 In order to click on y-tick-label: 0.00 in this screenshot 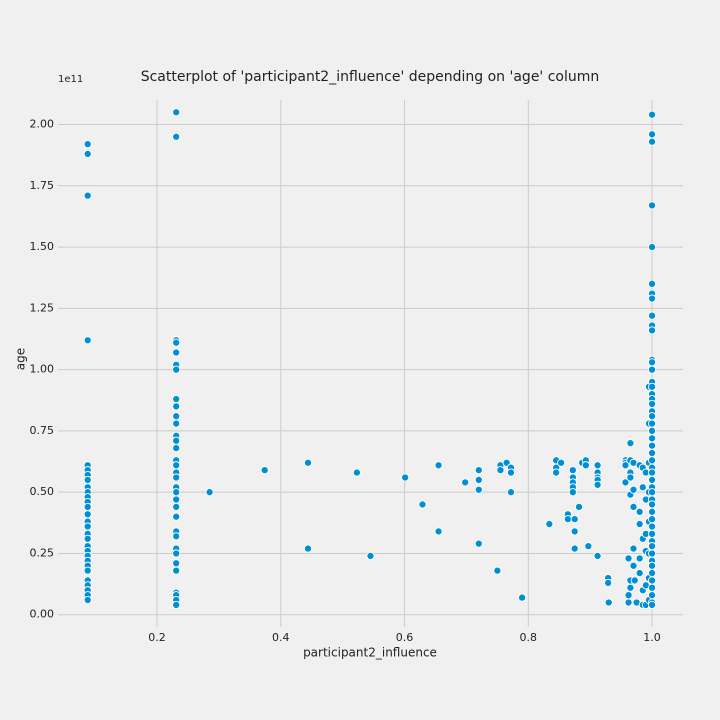, I will do `click(42, 614)`.